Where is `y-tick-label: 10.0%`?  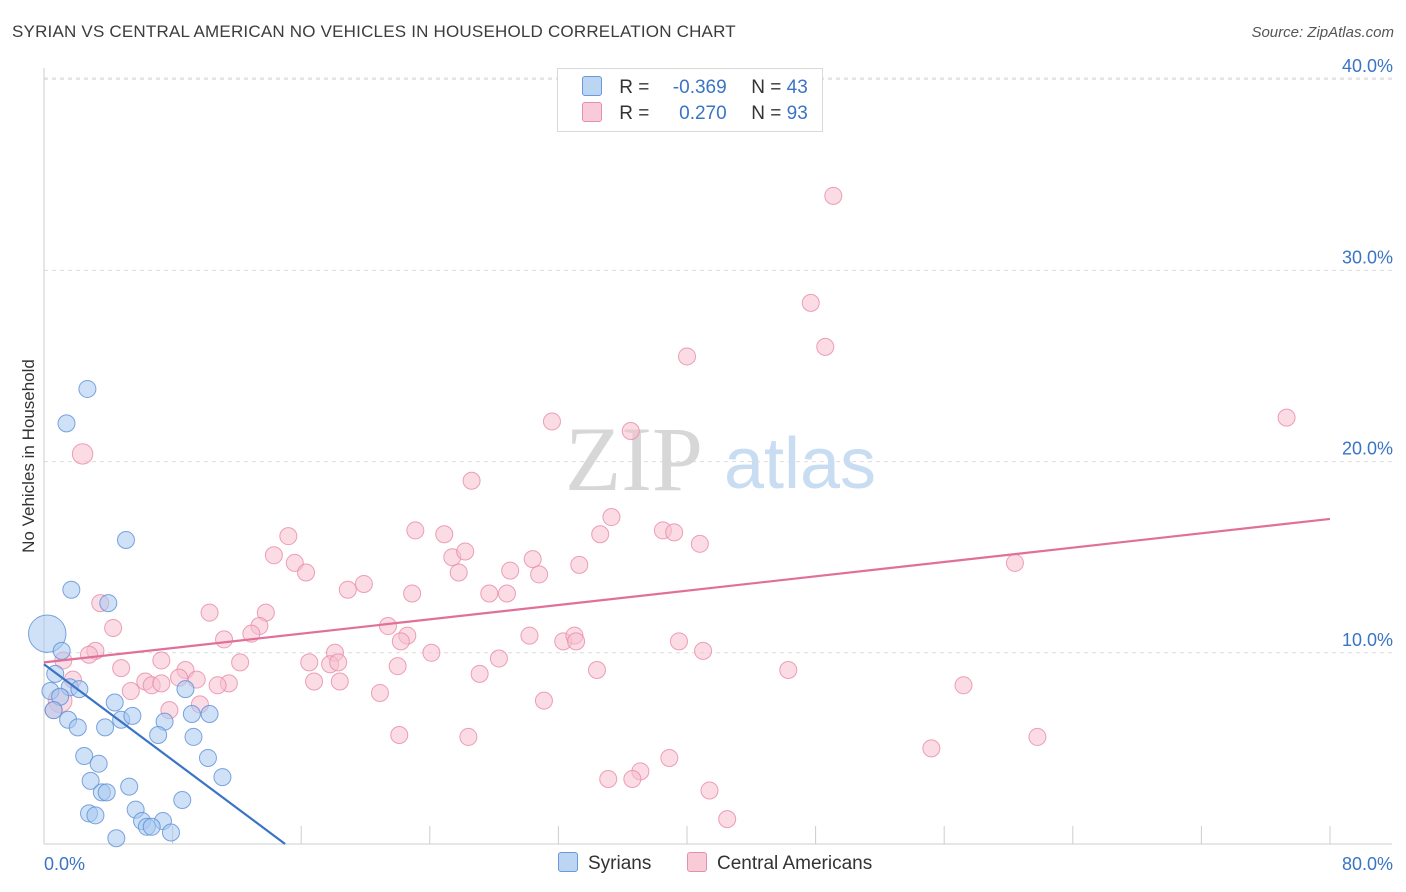
y-tick-label: 10.0% is located at coordinates (1367, 640).